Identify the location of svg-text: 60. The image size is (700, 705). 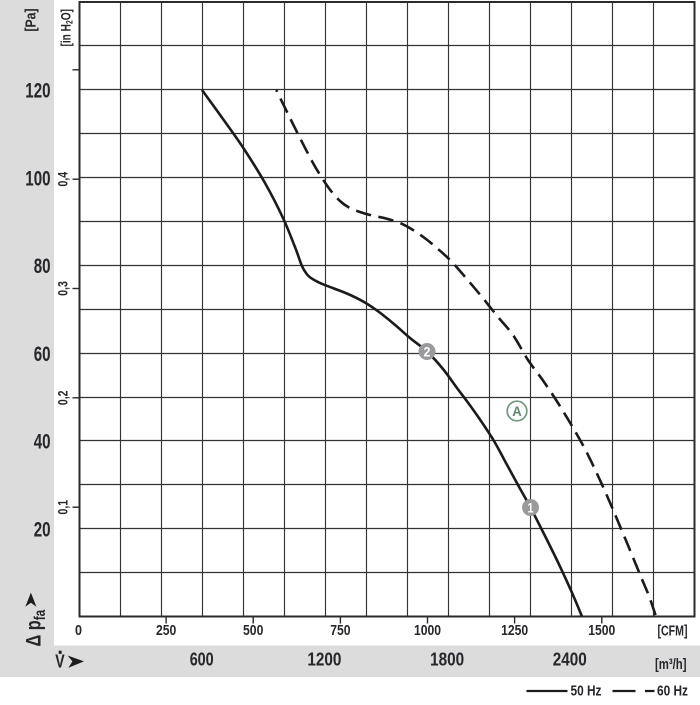
(42, 354).